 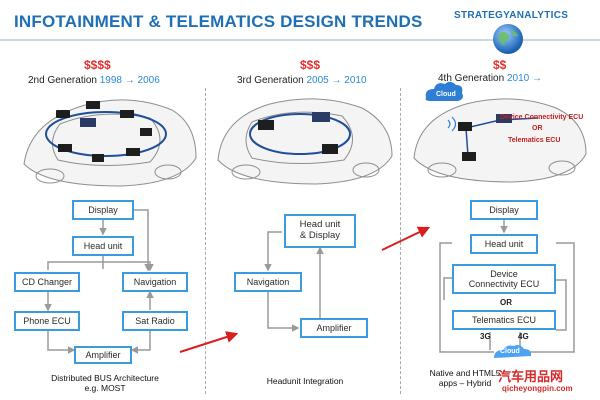 I want to click on gen2-navigation-box: Navigation, so click(x=155, y=282).